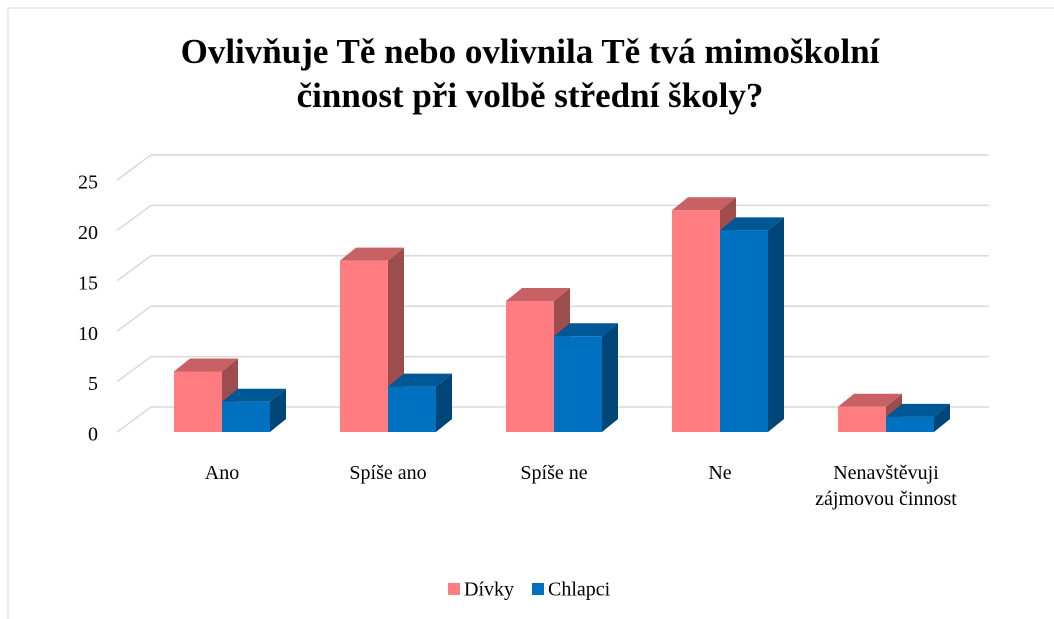 The width and height of the screenshot is (1054, 619). What do you see at coordinates (93, 435) in the screenshot?
I see `y-tick-label: 0` at bounding box center [93, 435].